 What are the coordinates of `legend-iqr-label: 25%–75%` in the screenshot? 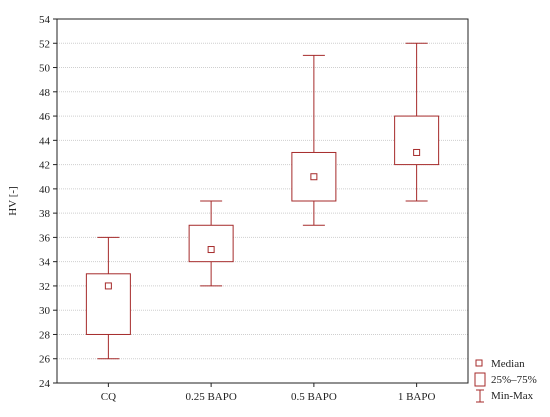 It's located at (514, 380).